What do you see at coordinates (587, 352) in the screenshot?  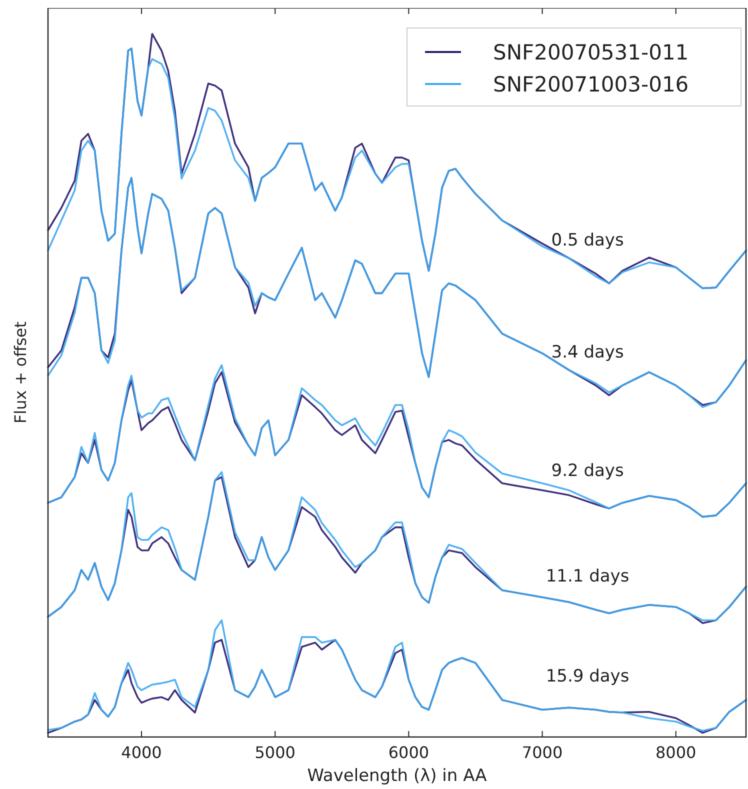 I see `annotation: 3.4 days` at bounding box center [587, 352].